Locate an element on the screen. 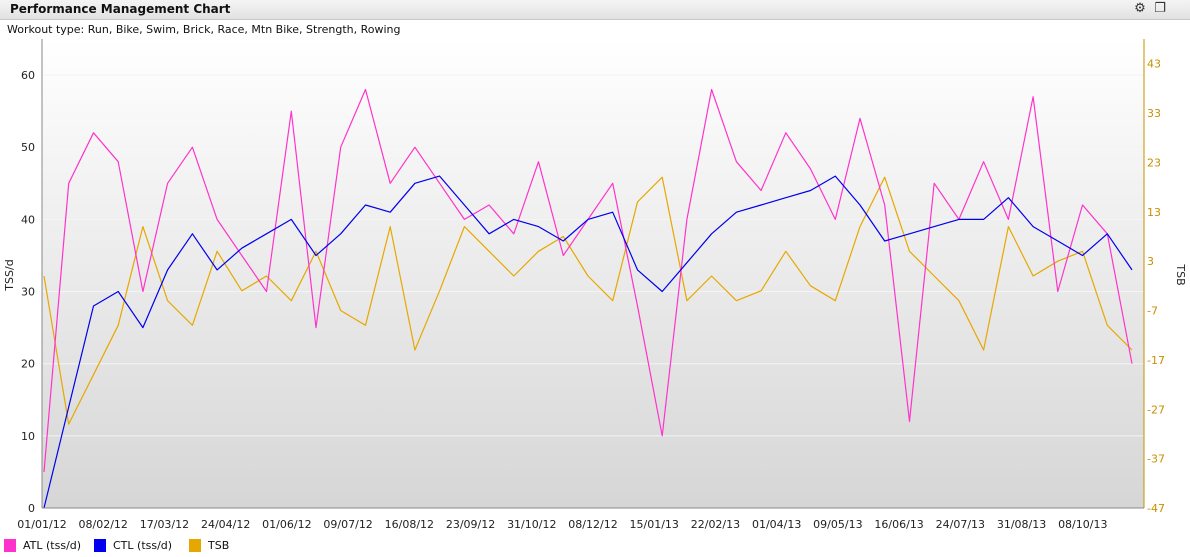 The height and width of the screenshot is (557, 1190). x-tick-label: 01/06/12 is located at coordinates (286, 524).